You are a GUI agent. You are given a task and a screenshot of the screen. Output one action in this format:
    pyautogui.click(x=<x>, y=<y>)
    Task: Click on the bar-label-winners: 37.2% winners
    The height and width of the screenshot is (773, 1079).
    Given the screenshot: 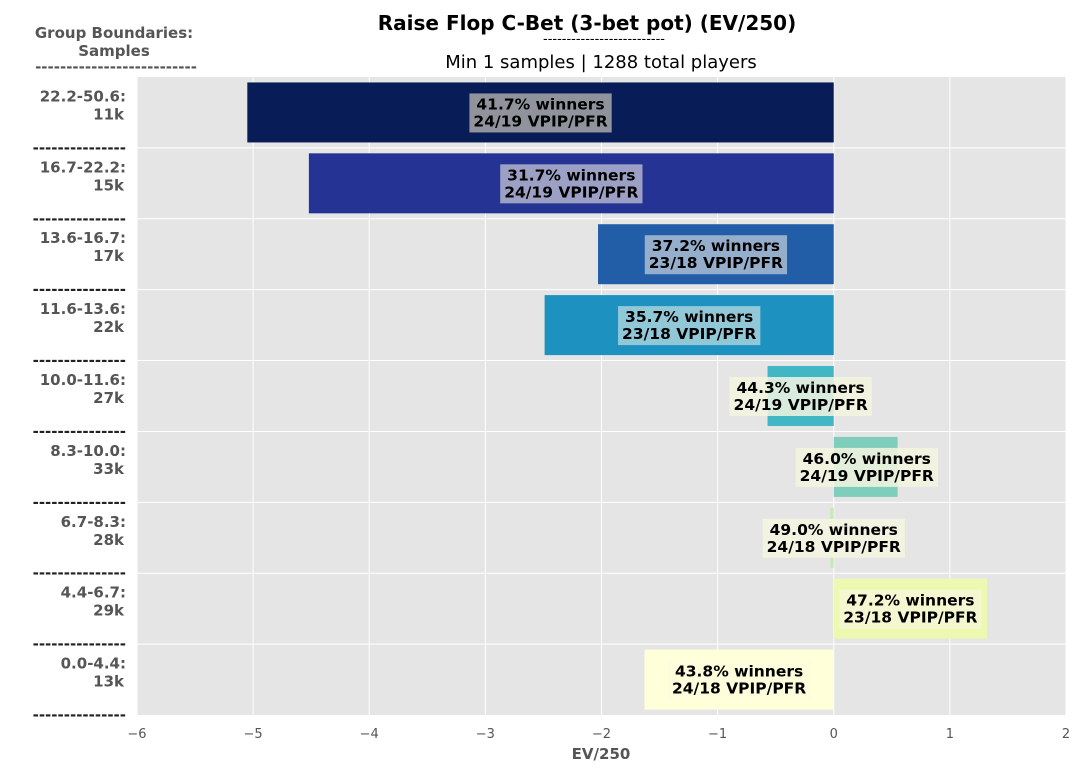 What is the action you would take?
    pyautogui.click(x=716, y=246)
    